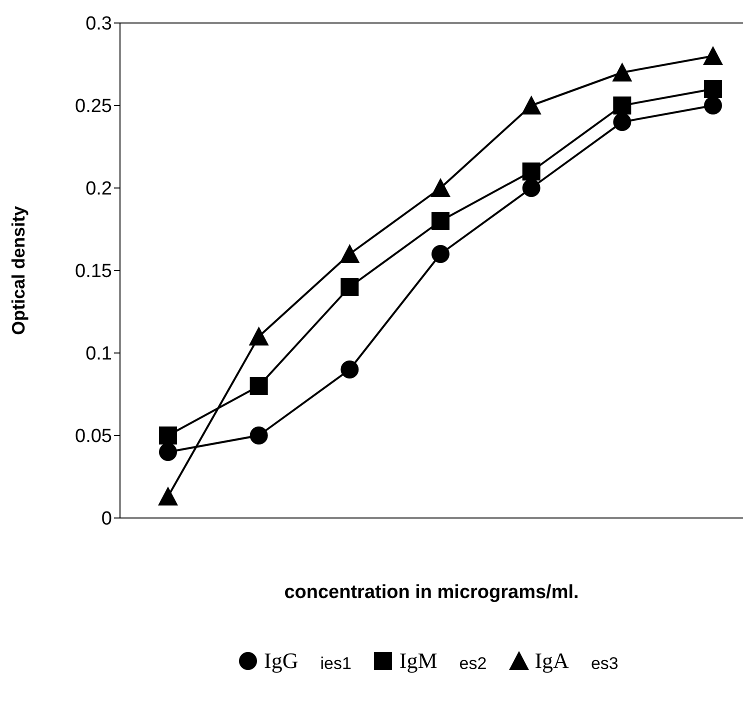  Describe the element at coordinates (93, 271) in the screenshot. I see `y-tick-label: 0.15` at that location.